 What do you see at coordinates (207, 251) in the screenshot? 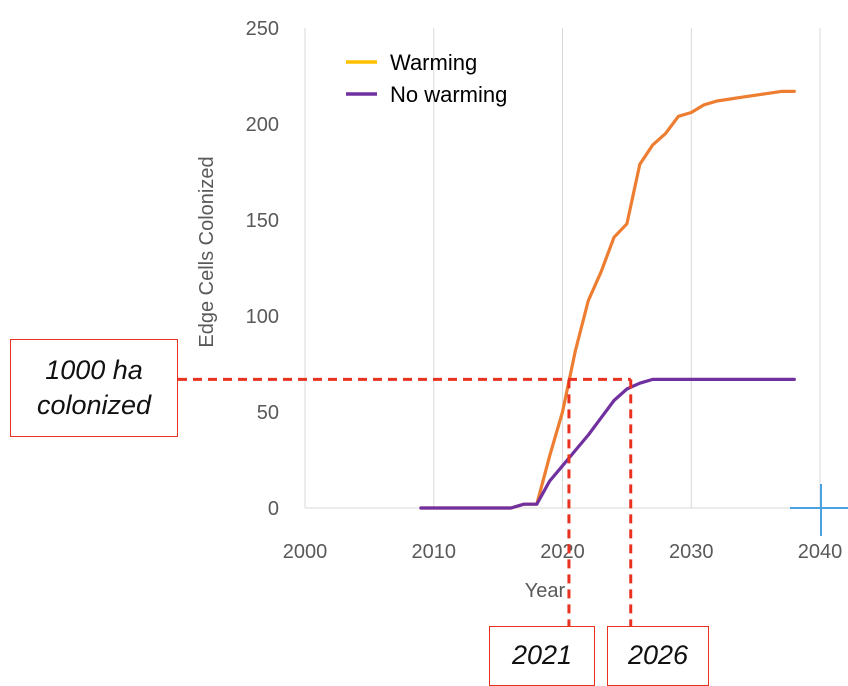
I see `y-axis-title: Edge Cells Colonized` at bounding box center [207, 251].